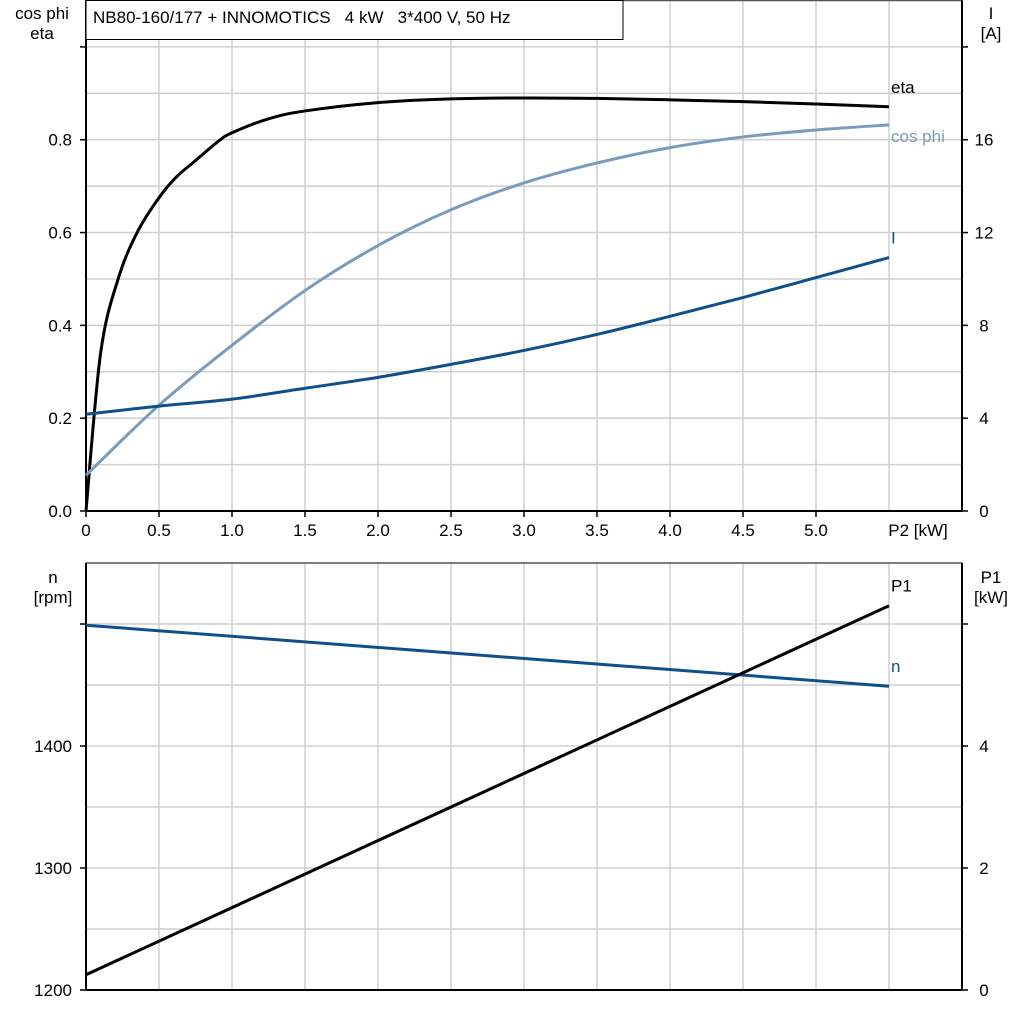 Image resolution: width=1024 pixels, height=1024 pixels. Describe the element at coordinates (903, 87) in the screenshot. I see `series-eta-label: eta` at that location.